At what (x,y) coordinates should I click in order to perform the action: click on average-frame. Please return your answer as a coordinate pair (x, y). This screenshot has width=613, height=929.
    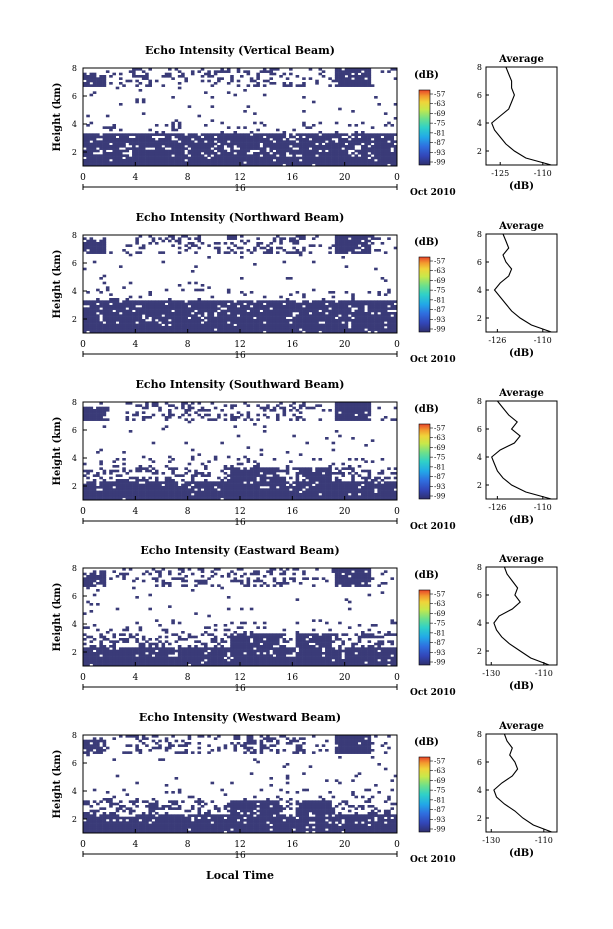
    Looking at the image, I should click on (521, 116).